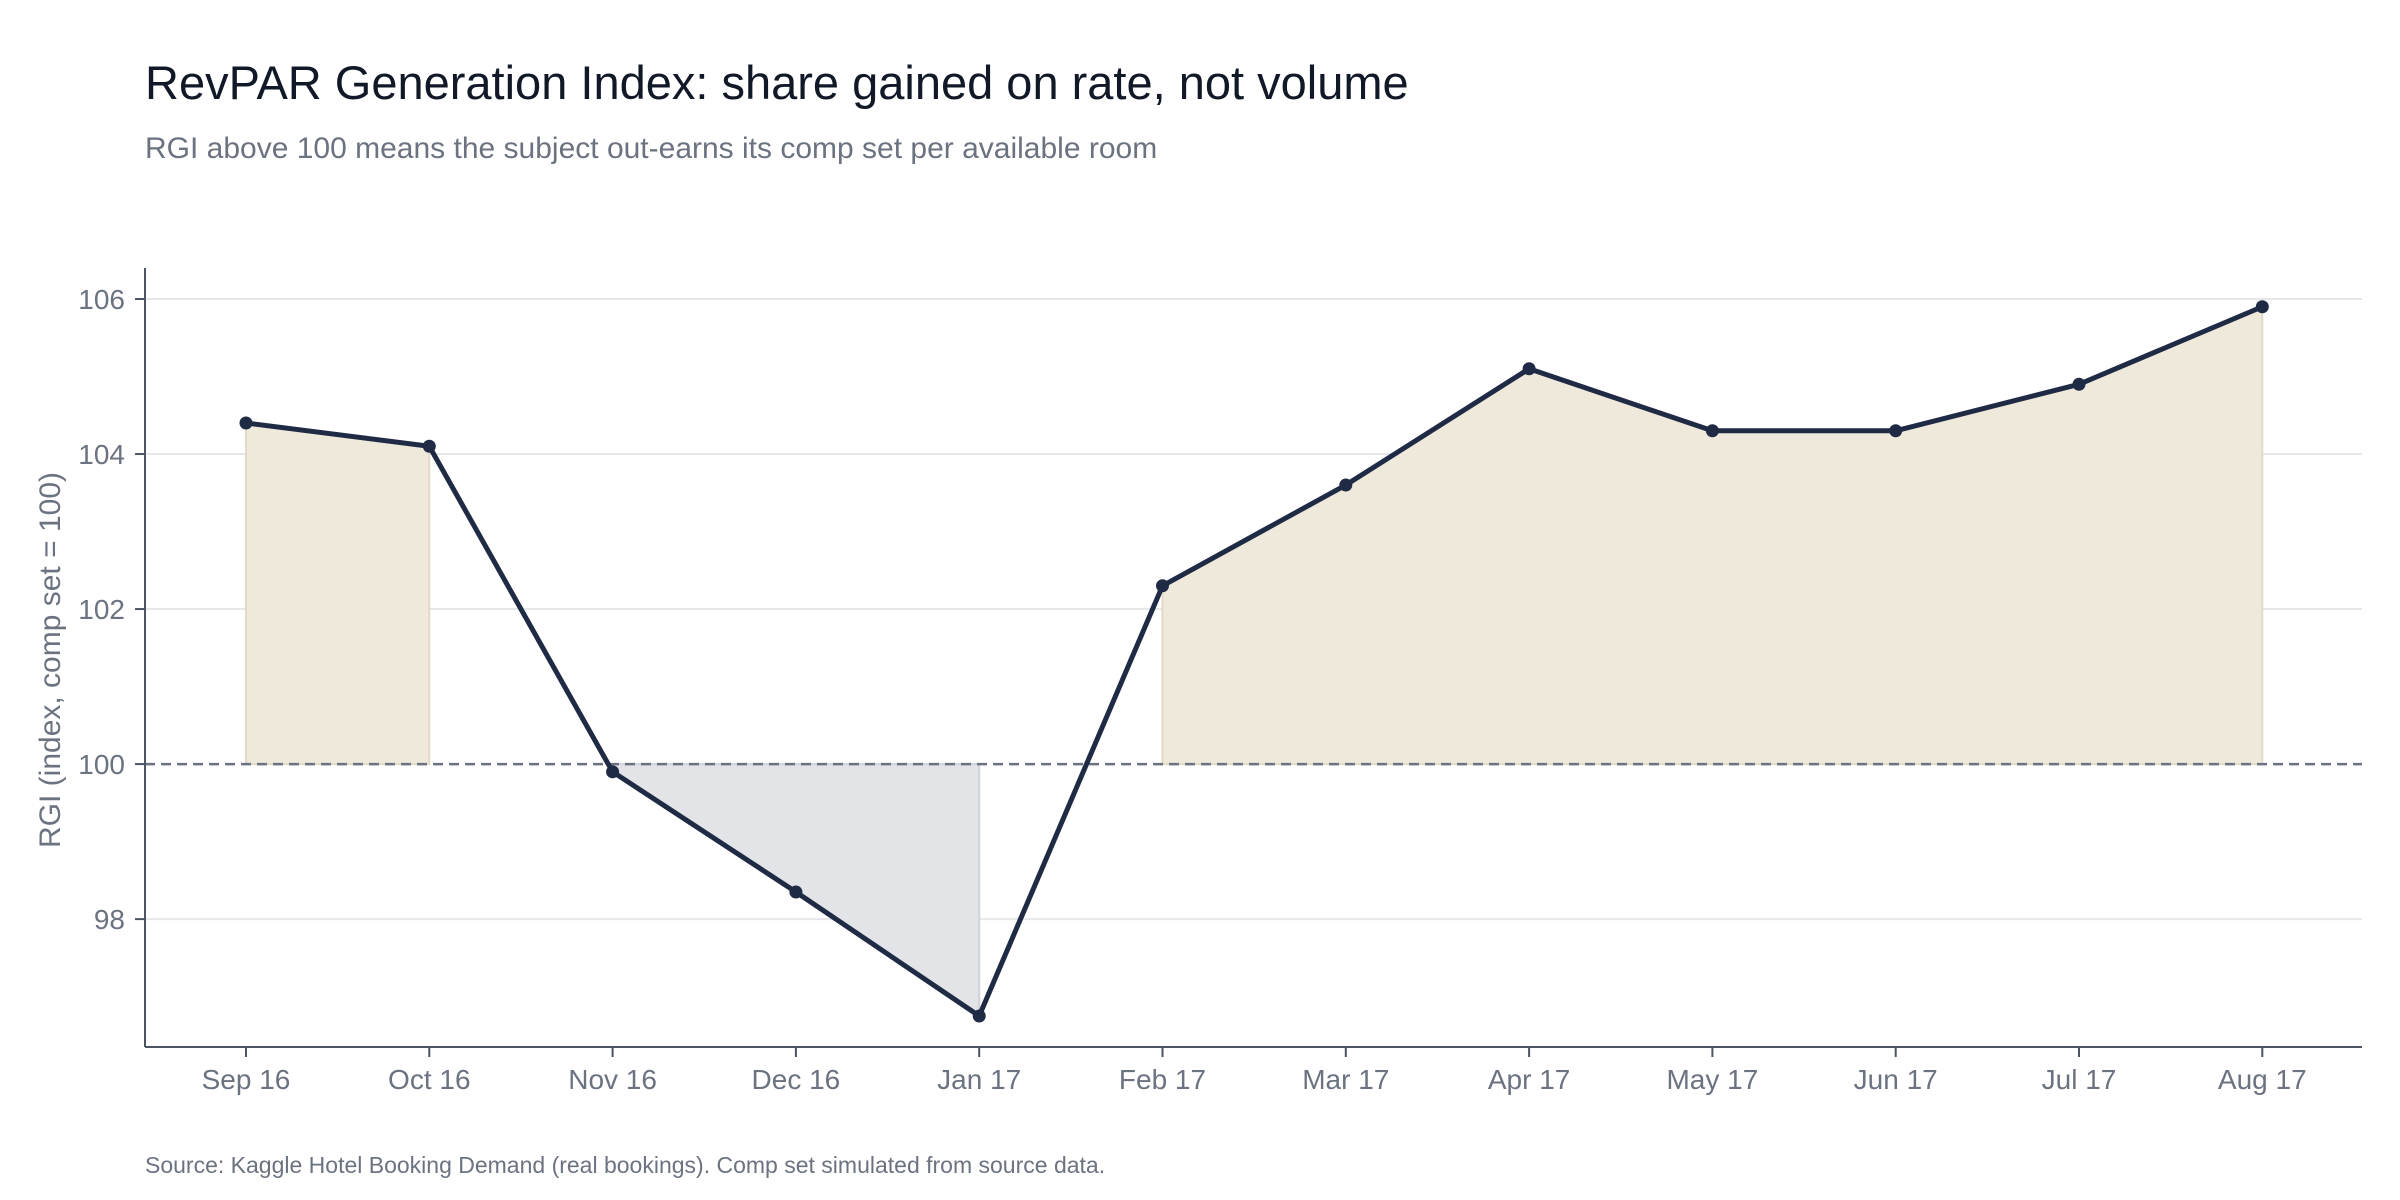 The width and height of the screenshot is (2400, 1200). What do you see at coordinates (101, 609) in the screenshot?
I see `y-tick-label: 102` at bounding box center [101, 609].